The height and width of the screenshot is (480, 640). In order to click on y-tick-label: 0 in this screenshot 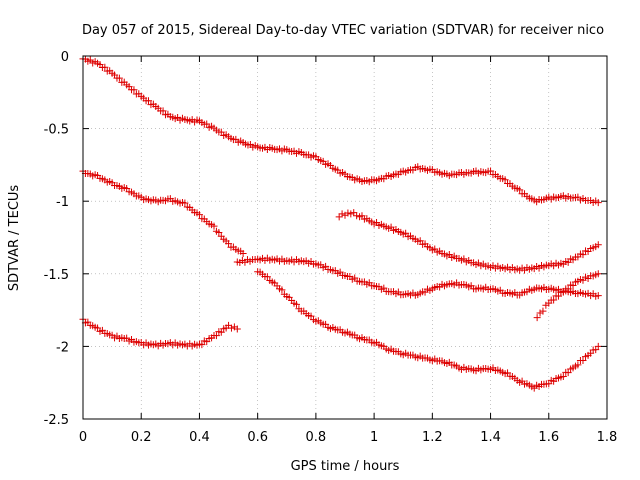, I will do `click(65, 57)`.